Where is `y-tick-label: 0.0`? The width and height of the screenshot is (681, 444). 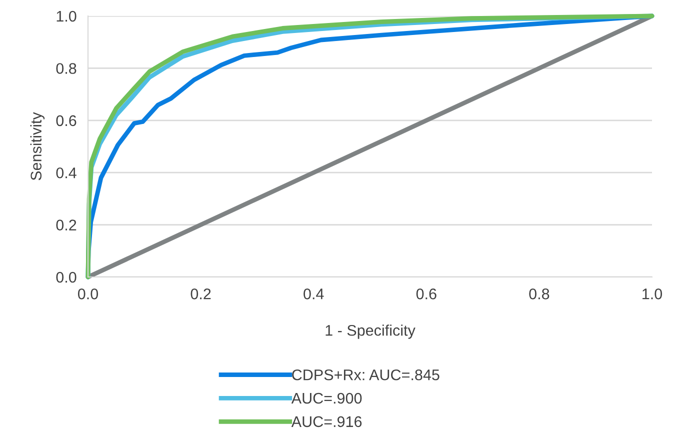
y-tick-label: 0.0 is located at coordinates (66, 277).